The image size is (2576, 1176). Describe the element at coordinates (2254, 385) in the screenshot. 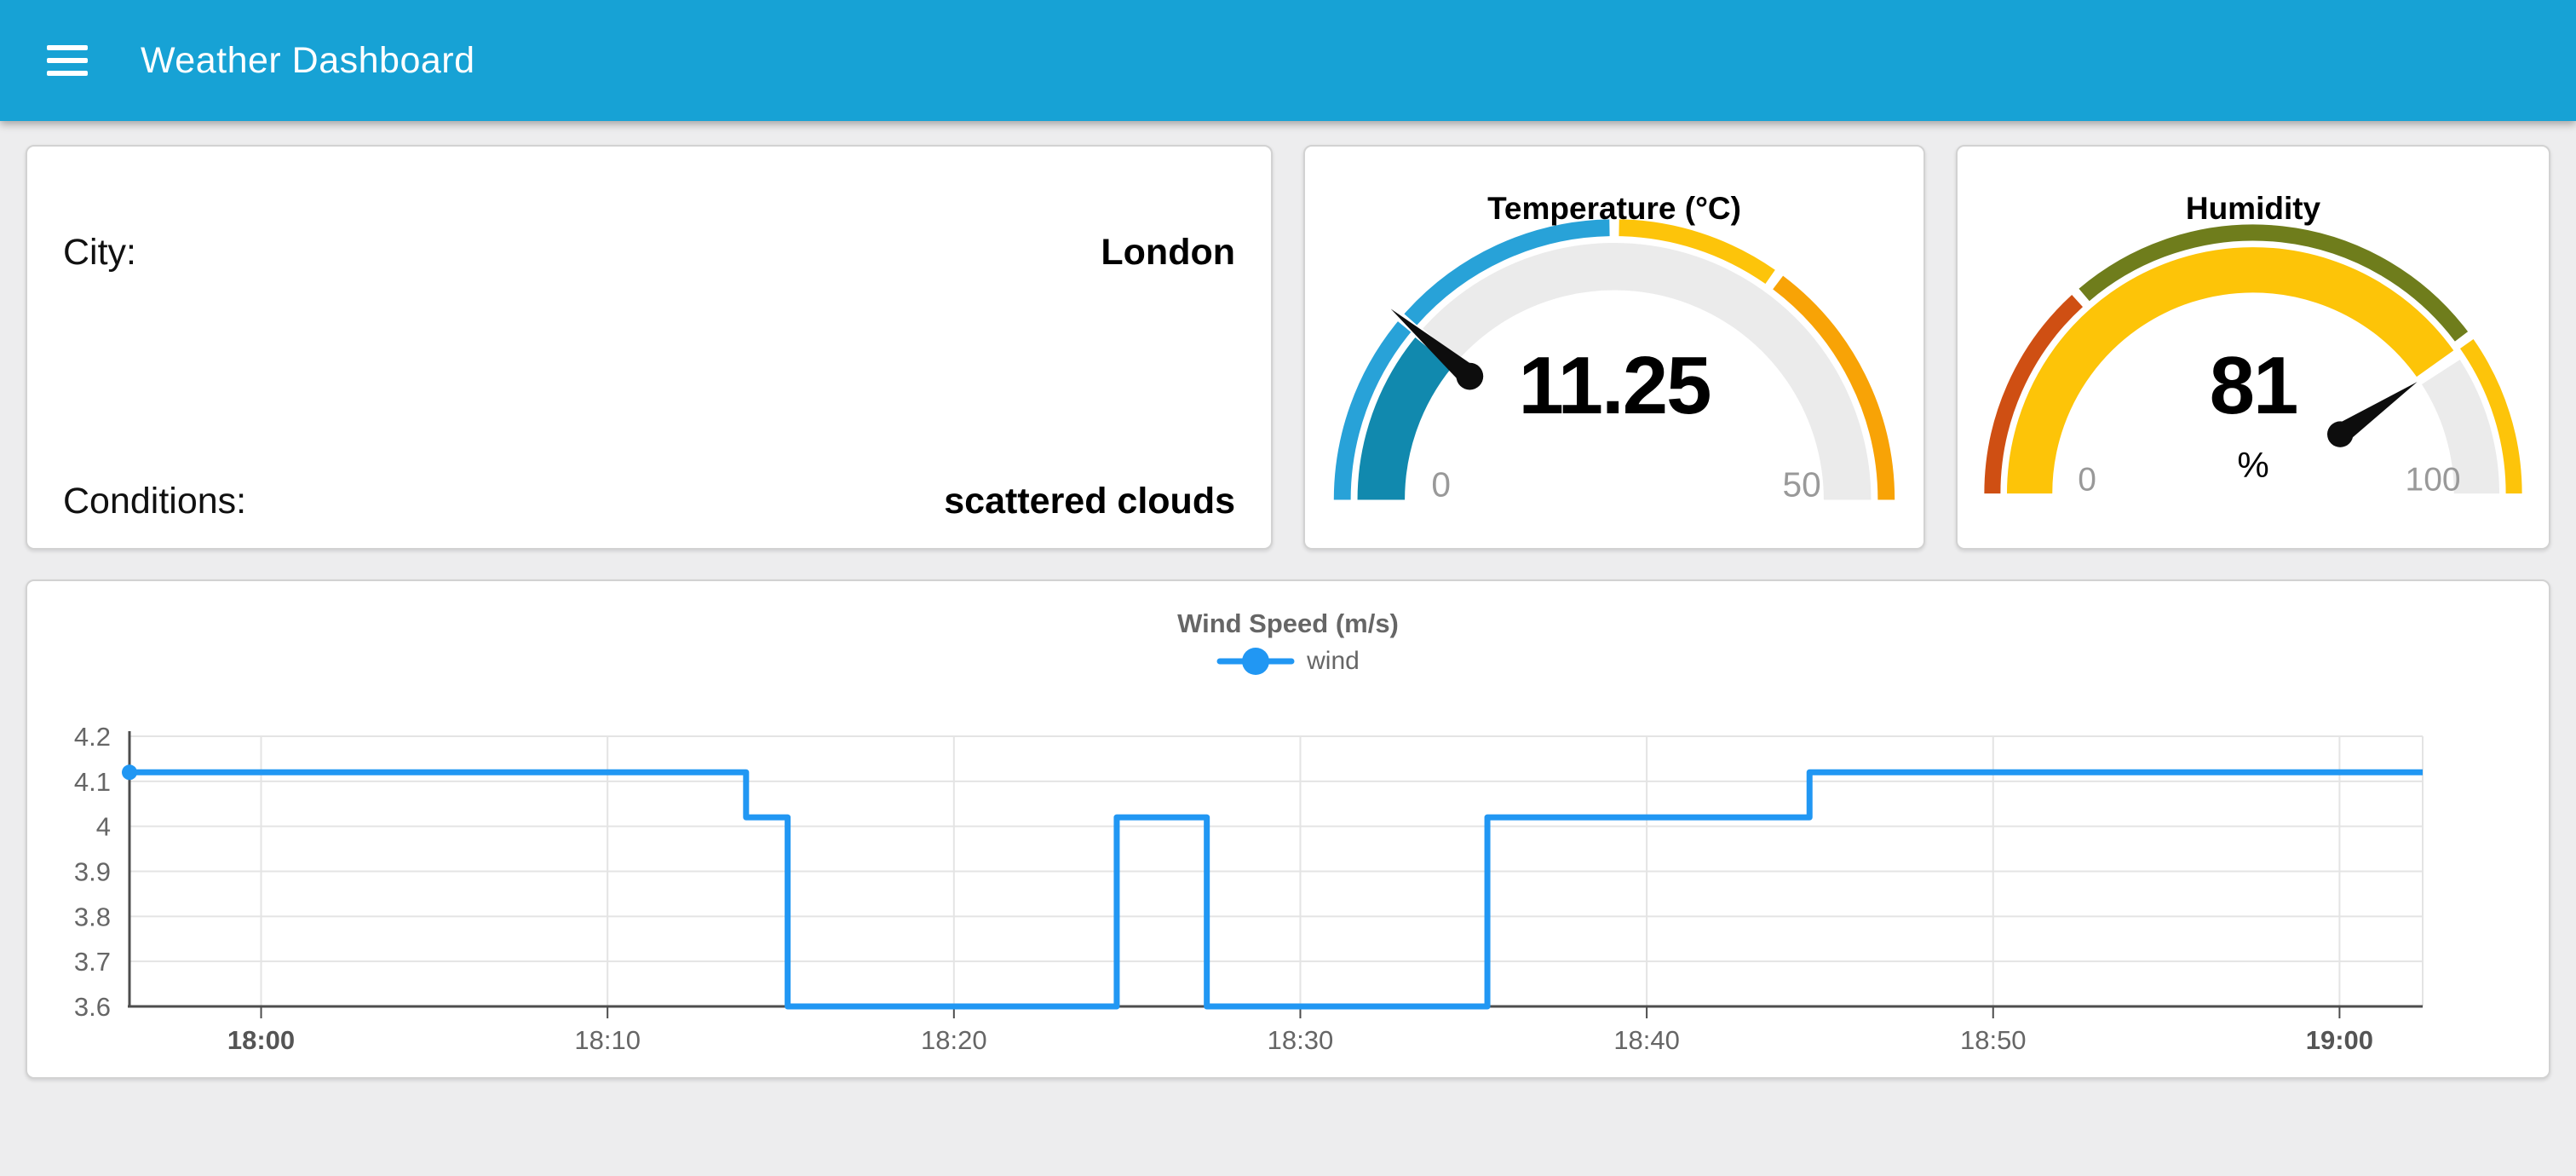

I see `humidity-value: 81` at that location.